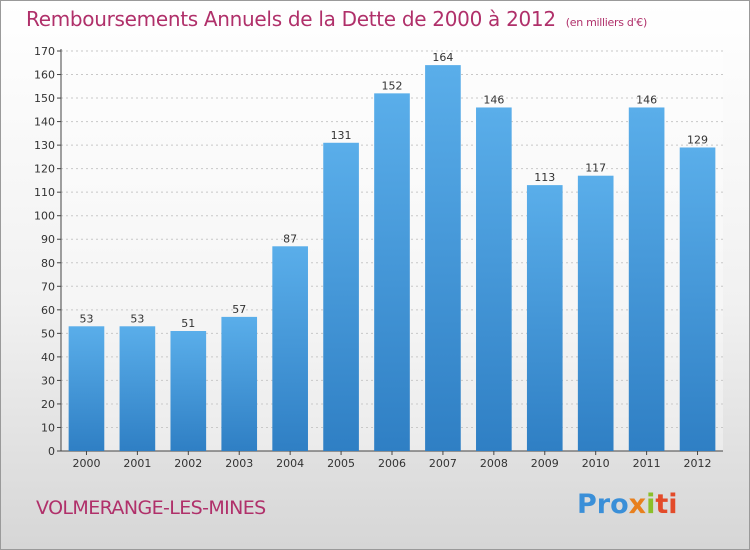 Image resolution: width=750 pixels, height=550 pixels. What do you see at coordinates (51, 451) in the screenshot?
I see `y-tick-label: 0` at bounding box center [51, 451].